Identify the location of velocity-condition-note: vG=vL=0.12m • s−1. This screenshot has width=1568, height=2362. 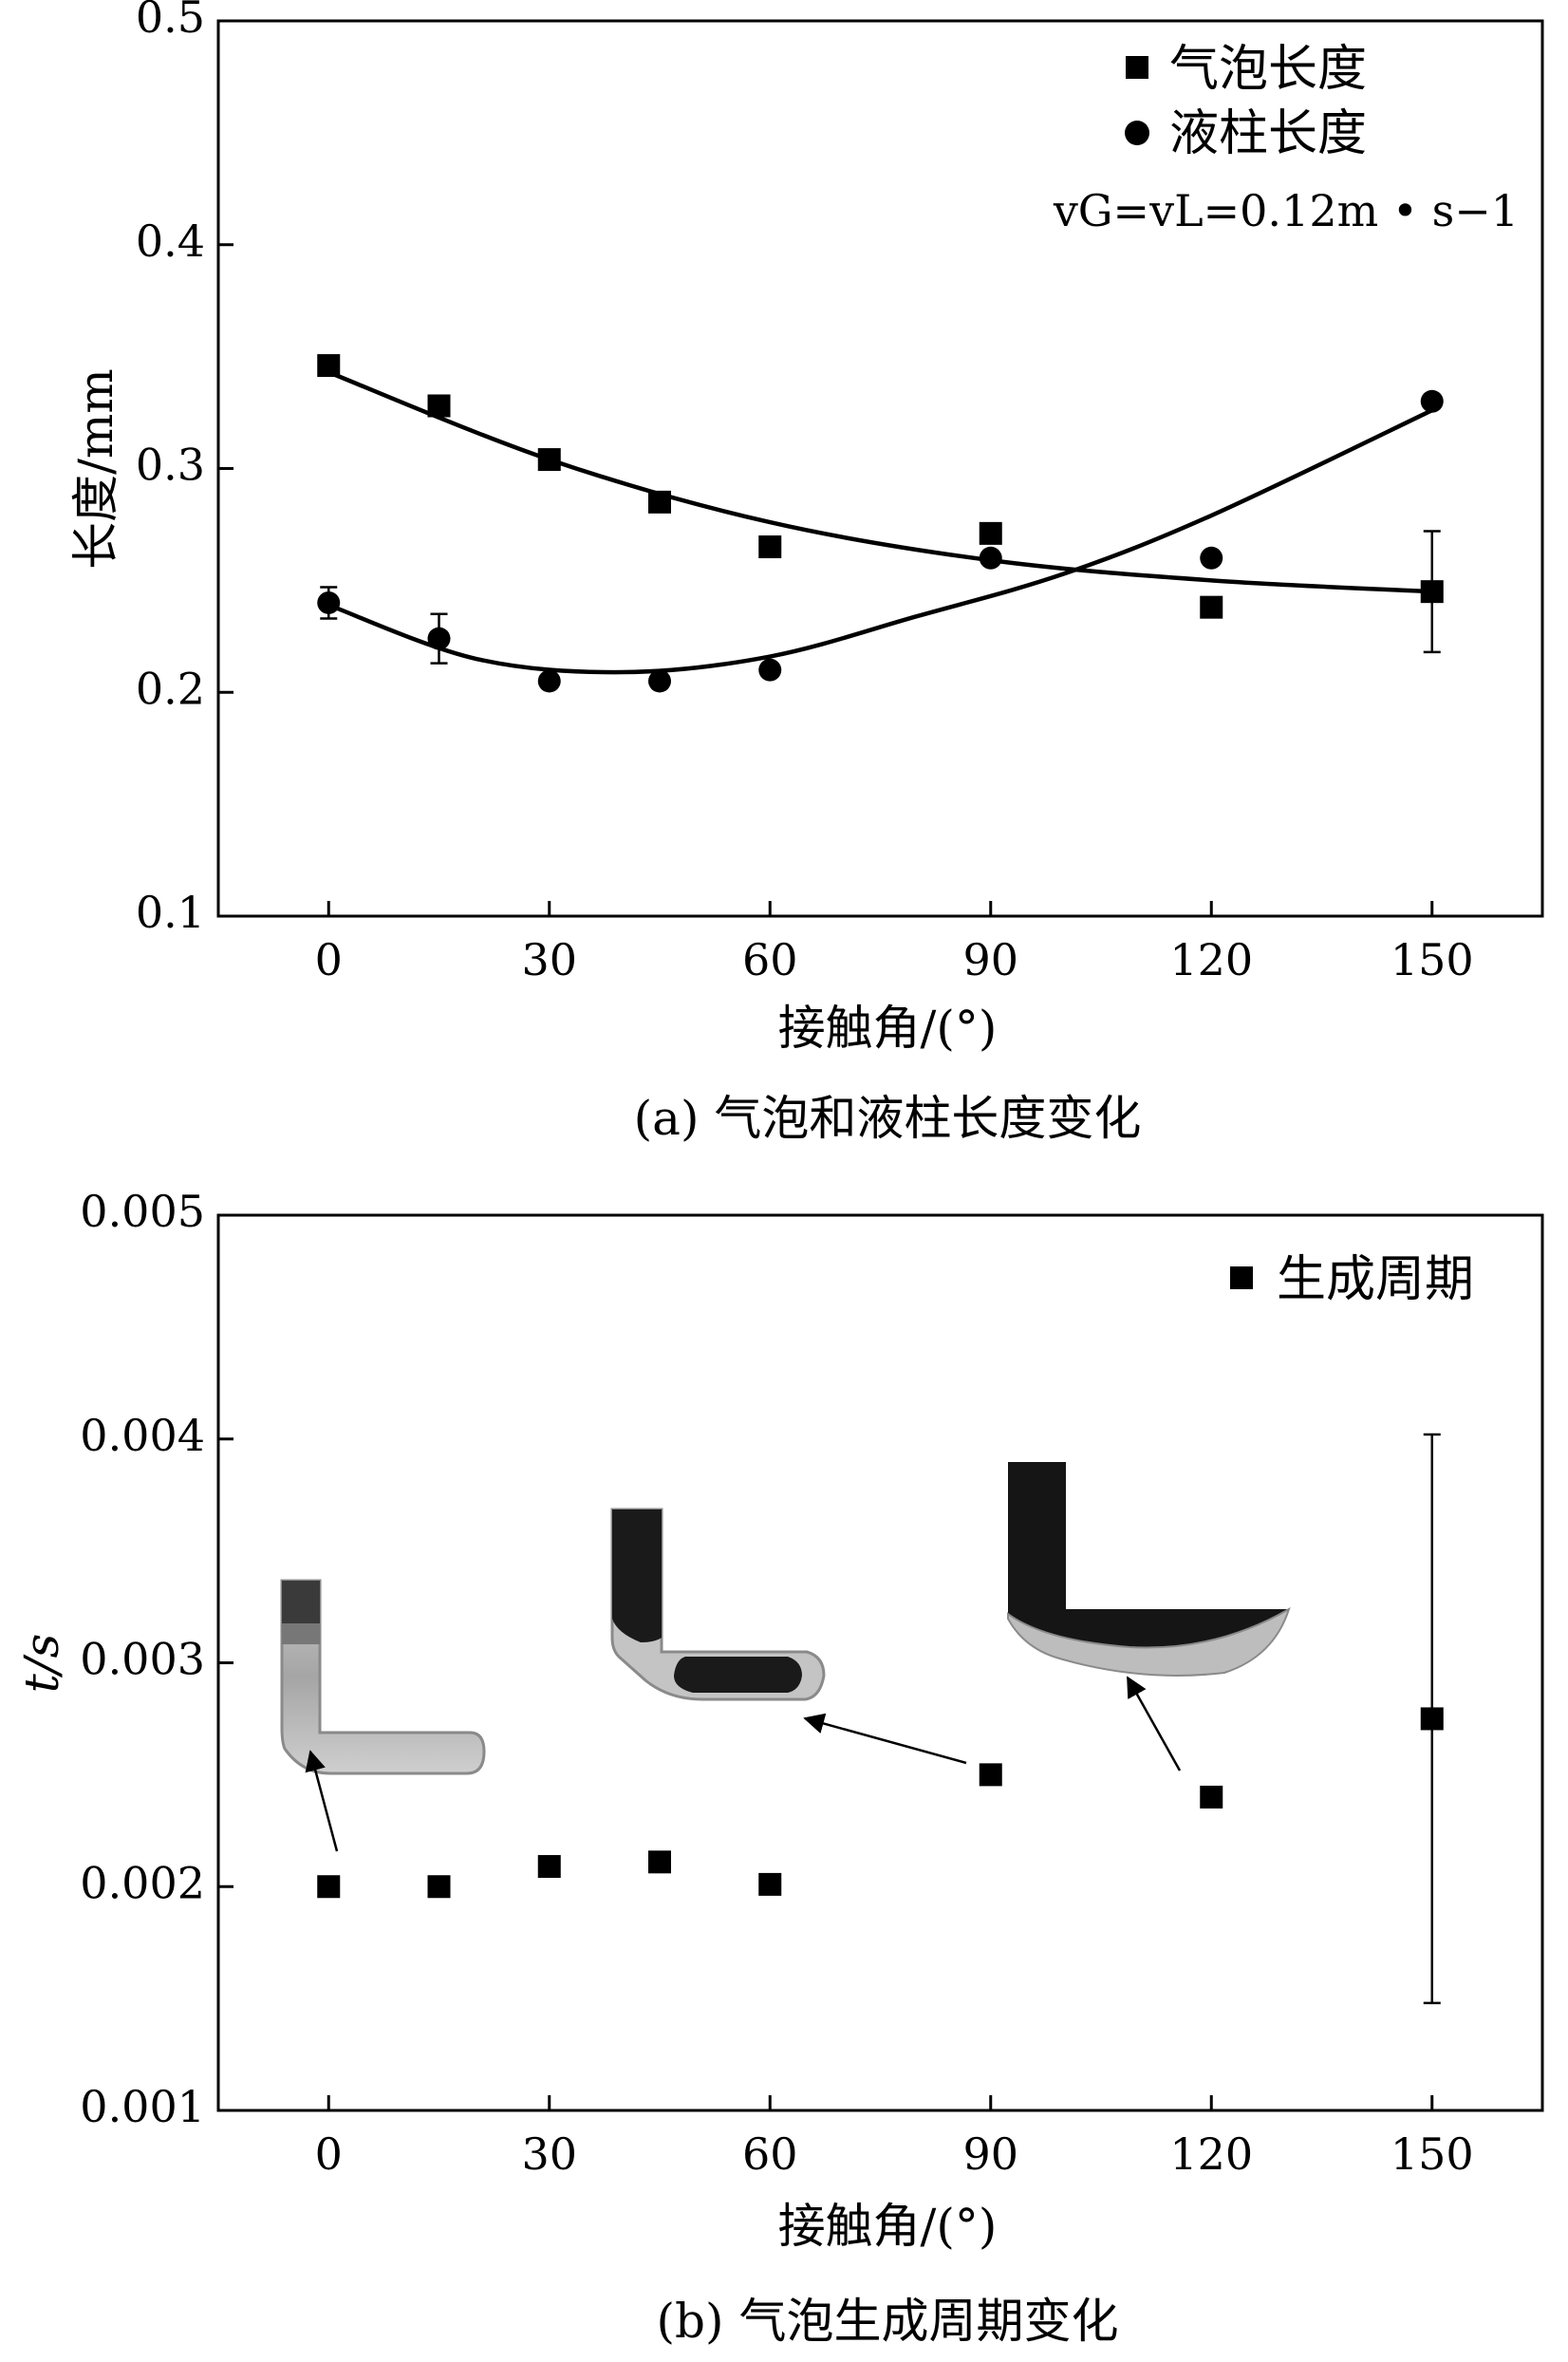
(1286, 210).